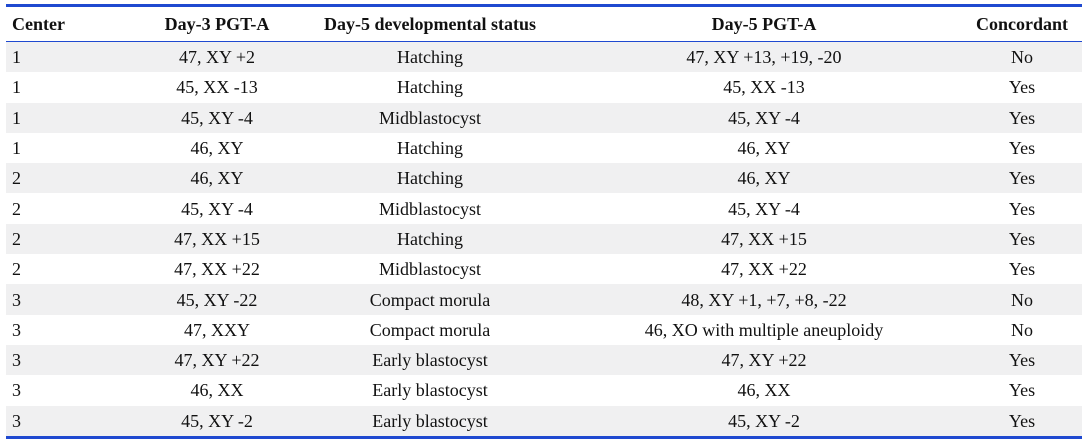  I want to click on cell-day3-pgt-a: 45, XY -2, so click(217, 420).